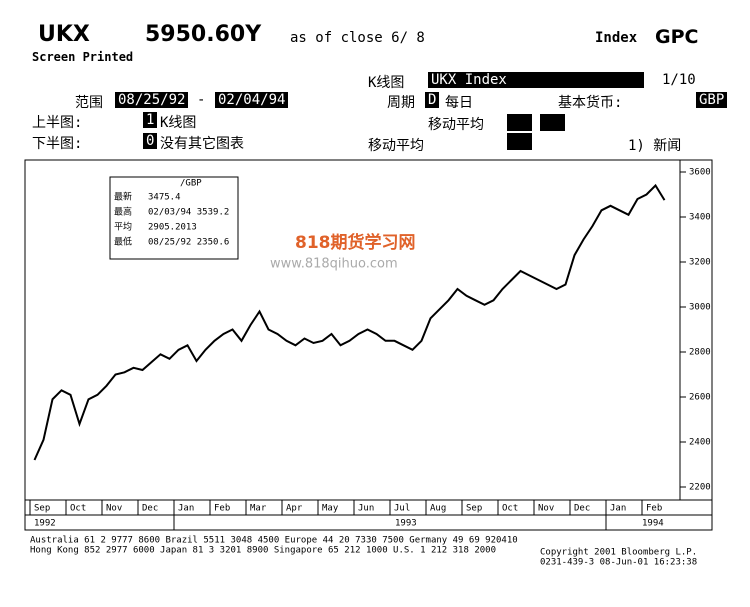 The image size is (750, 607). Describe the element at coordinates (188, 213) in the screenshot. I see `info-value: 02/03/94 3539.2` at that location.